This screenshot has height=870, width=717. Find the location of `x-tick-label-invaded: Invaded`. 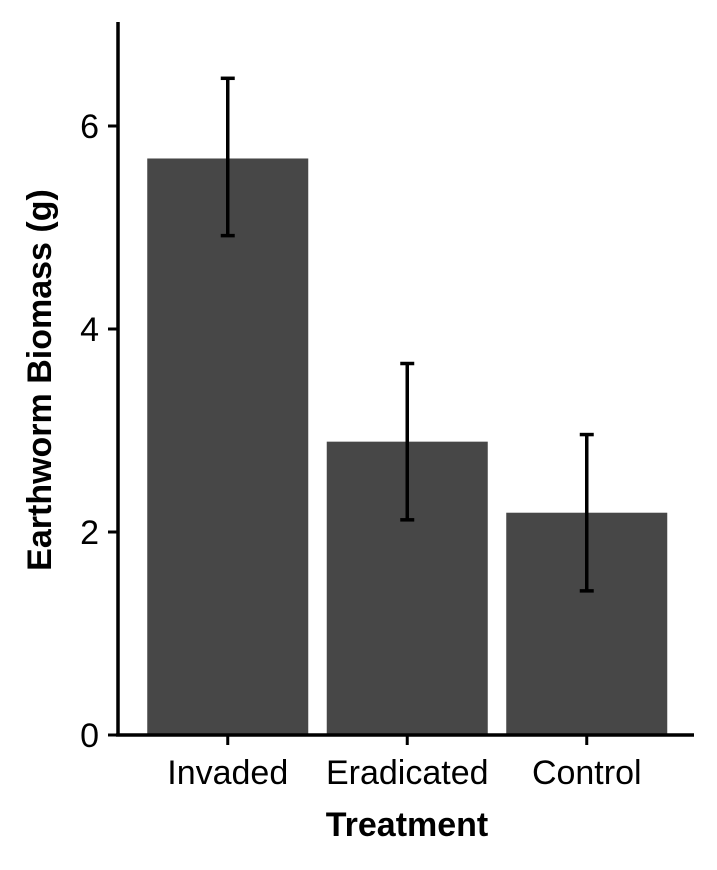

x-tick-label-invaded: Invaded is located at coordinates (227, 773).